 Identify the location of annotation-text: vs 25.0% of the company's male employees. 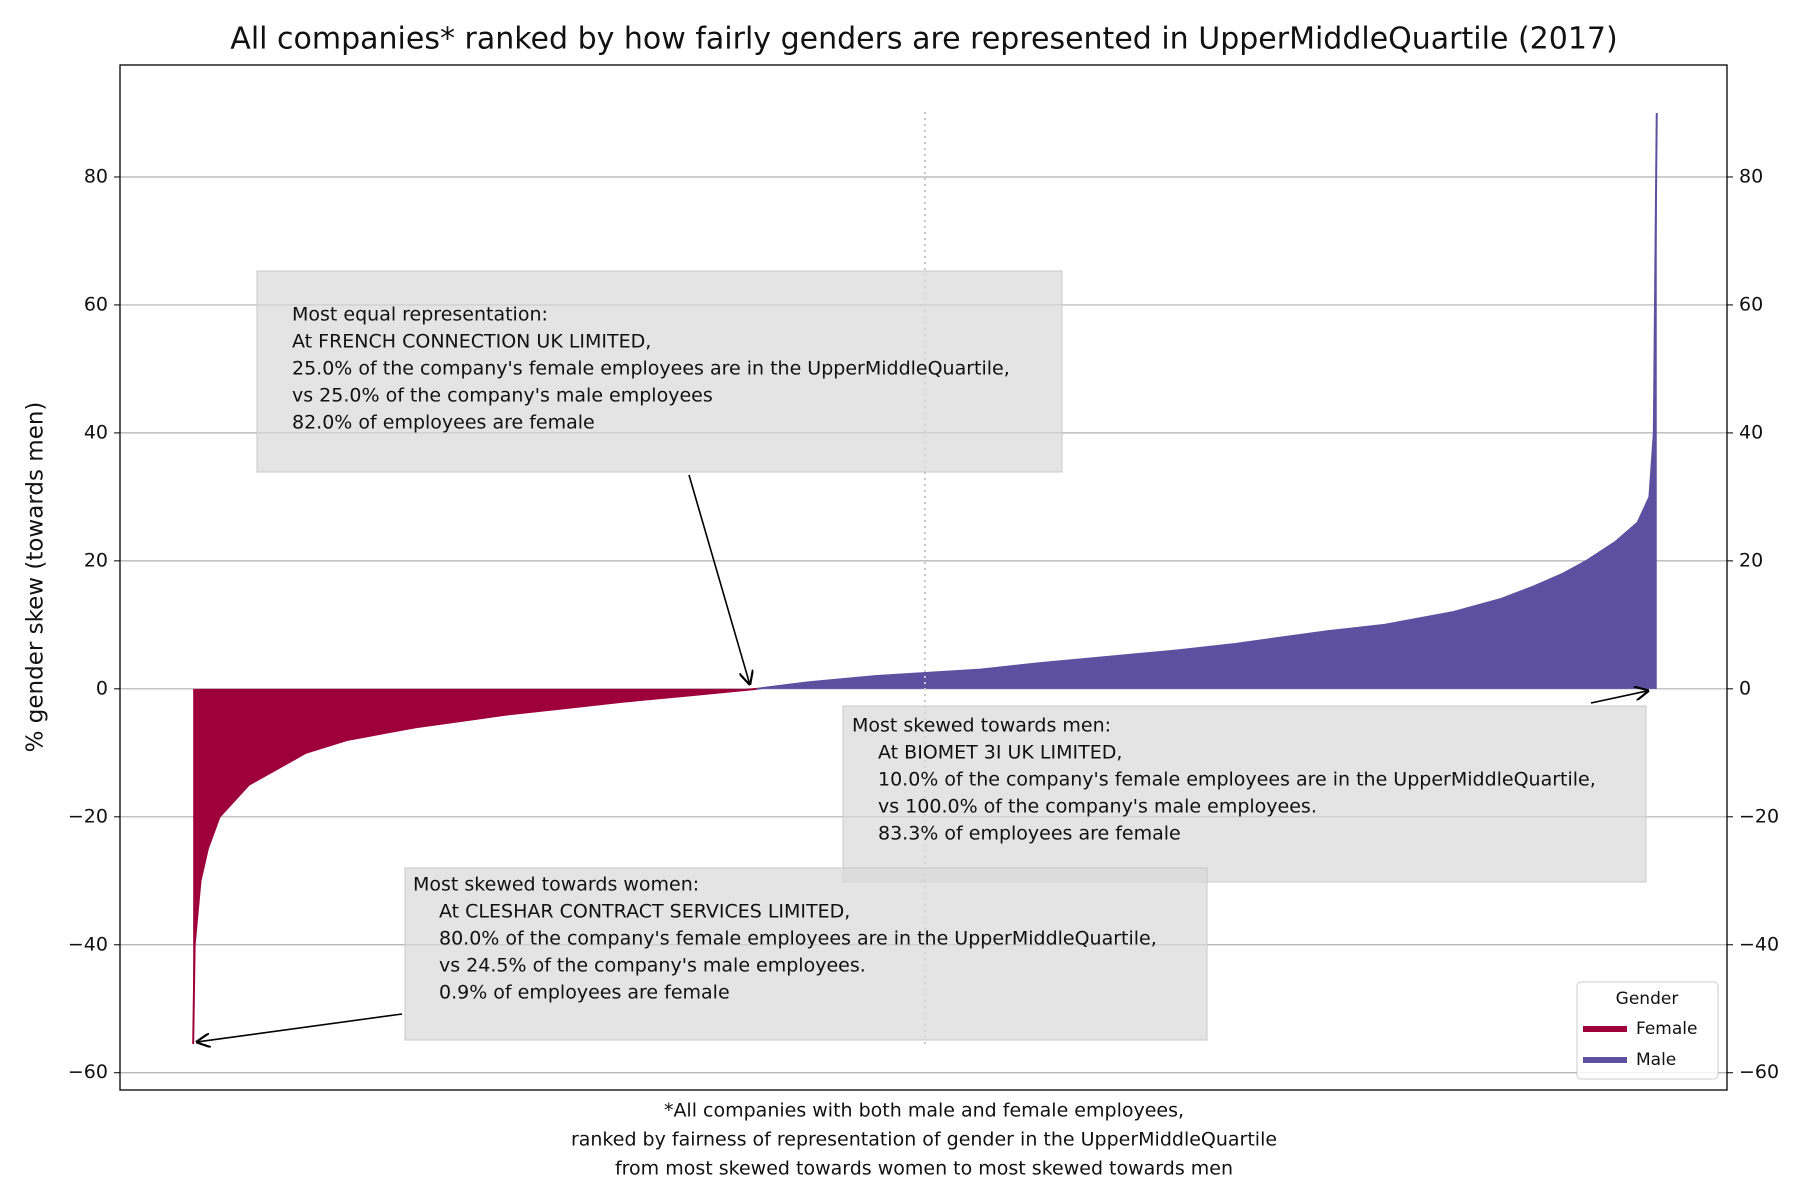
(502, 396).